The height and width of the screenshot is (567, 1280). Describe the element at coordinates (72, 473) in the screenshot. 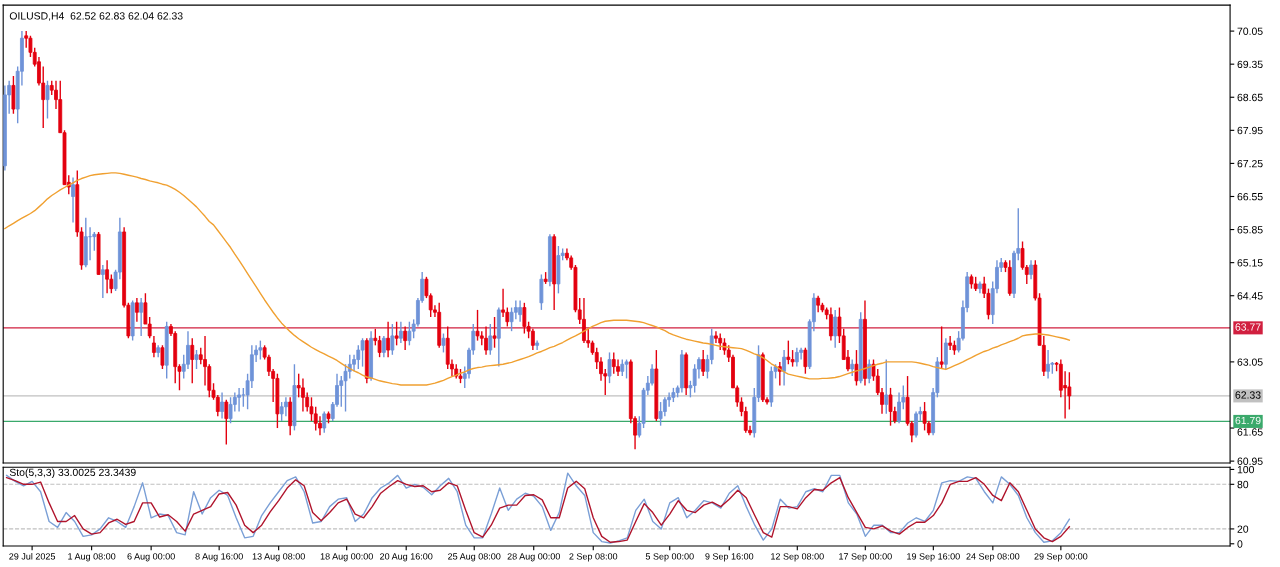

I see `chart-title: Sto(5,3,3) 33.0025 23.3439` at that location.